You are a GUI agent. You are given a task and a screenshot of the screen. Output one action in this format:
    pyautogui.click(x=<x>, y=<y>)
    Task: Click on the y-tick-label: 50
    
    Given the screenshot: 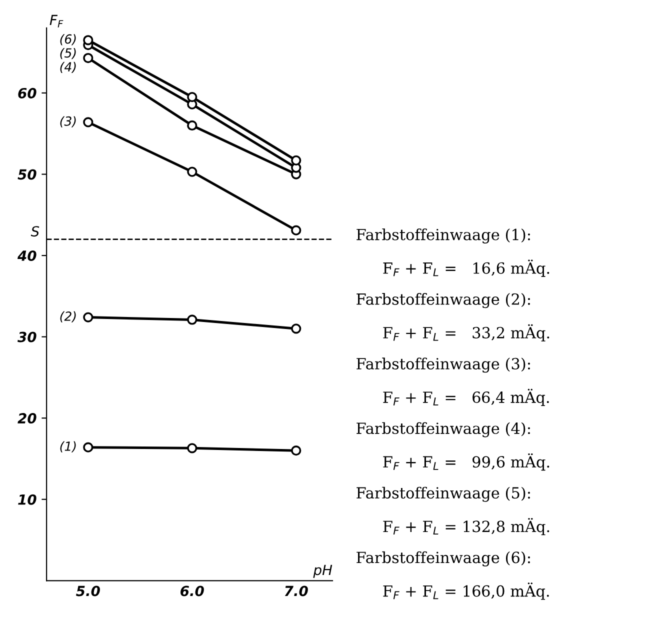 What is the action you would take?
    pyautogui.click(x=27, y=174)
    